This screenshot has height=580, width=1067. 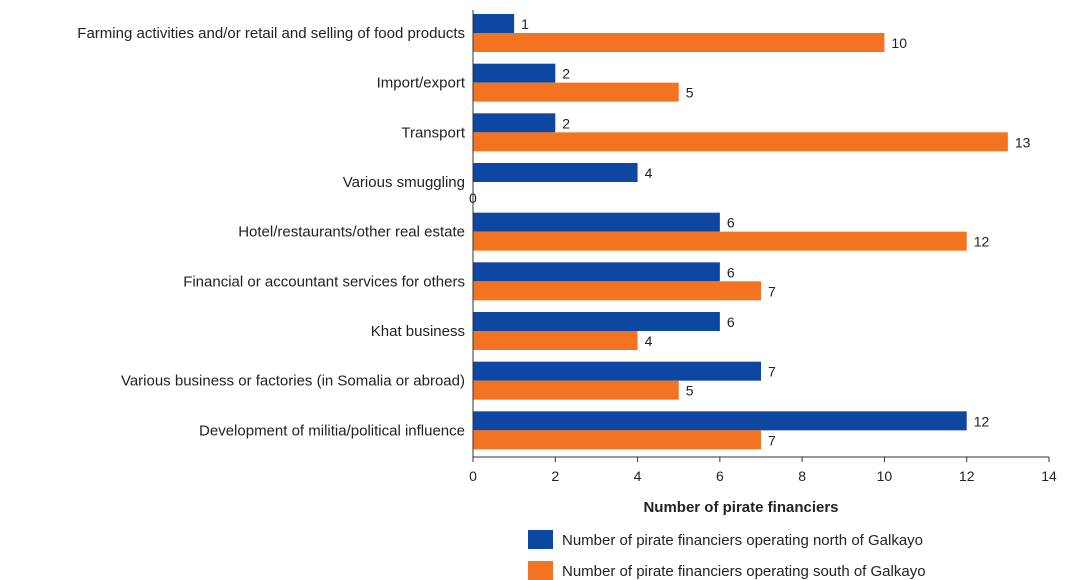 I want to click on x-tick-label: 0, so click(x=473, y=476).